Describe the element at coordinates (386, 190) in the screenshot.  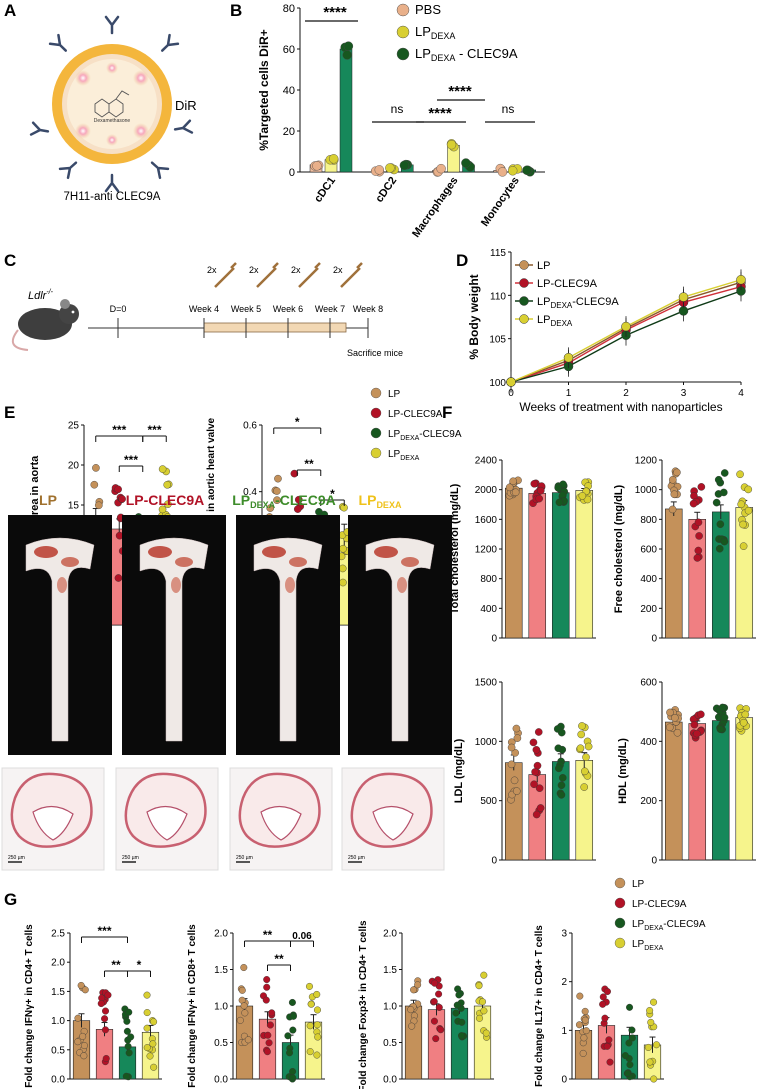
I see `category-label: cDC2` at that location.